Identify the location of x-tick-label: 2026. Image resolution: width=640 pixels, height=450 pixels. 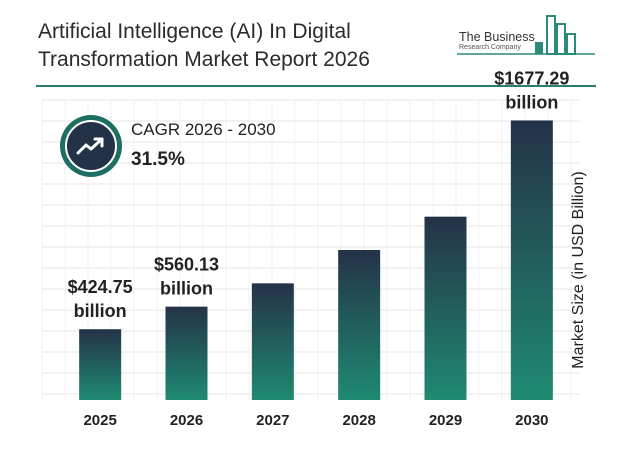
(186, 420).